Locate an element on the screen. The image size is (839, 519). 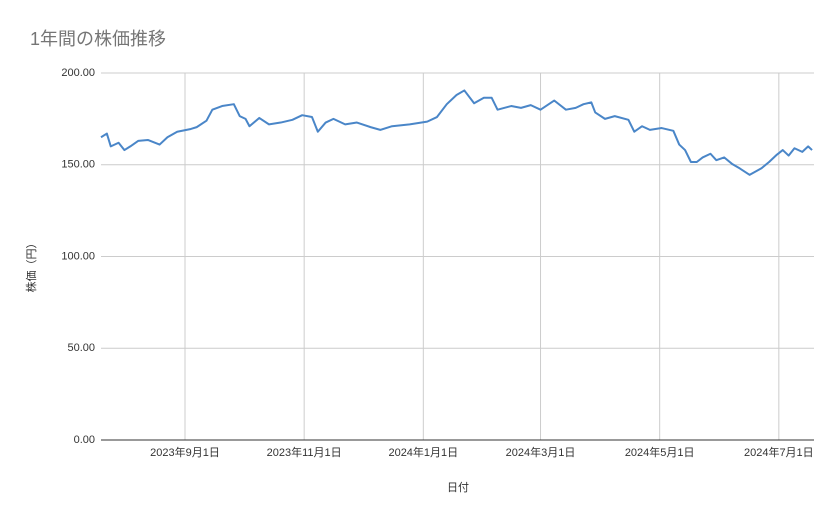
y-tick-label: 50.00 is located at coordinates (81, 348).